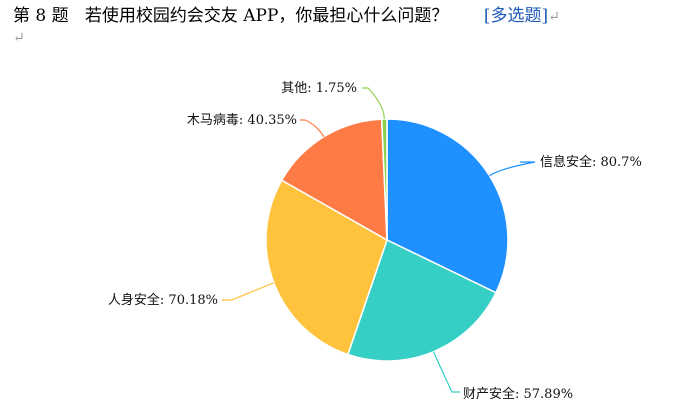 Image resolution: width=687 pixels, height=407 pixels. I want to click on question-header: 第 8 题 若使用校园约会交友 APP，你最担心什么问题？ [多选题]↵, so click(286, 16).